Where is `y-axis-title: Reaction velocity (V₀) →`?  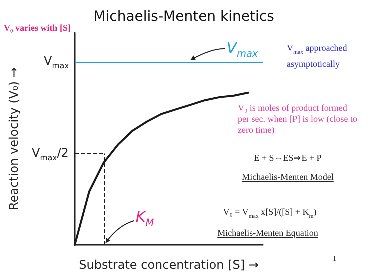 y-axis-title: Reaction velocity (V₀) → is located at coordinates (14, 139).